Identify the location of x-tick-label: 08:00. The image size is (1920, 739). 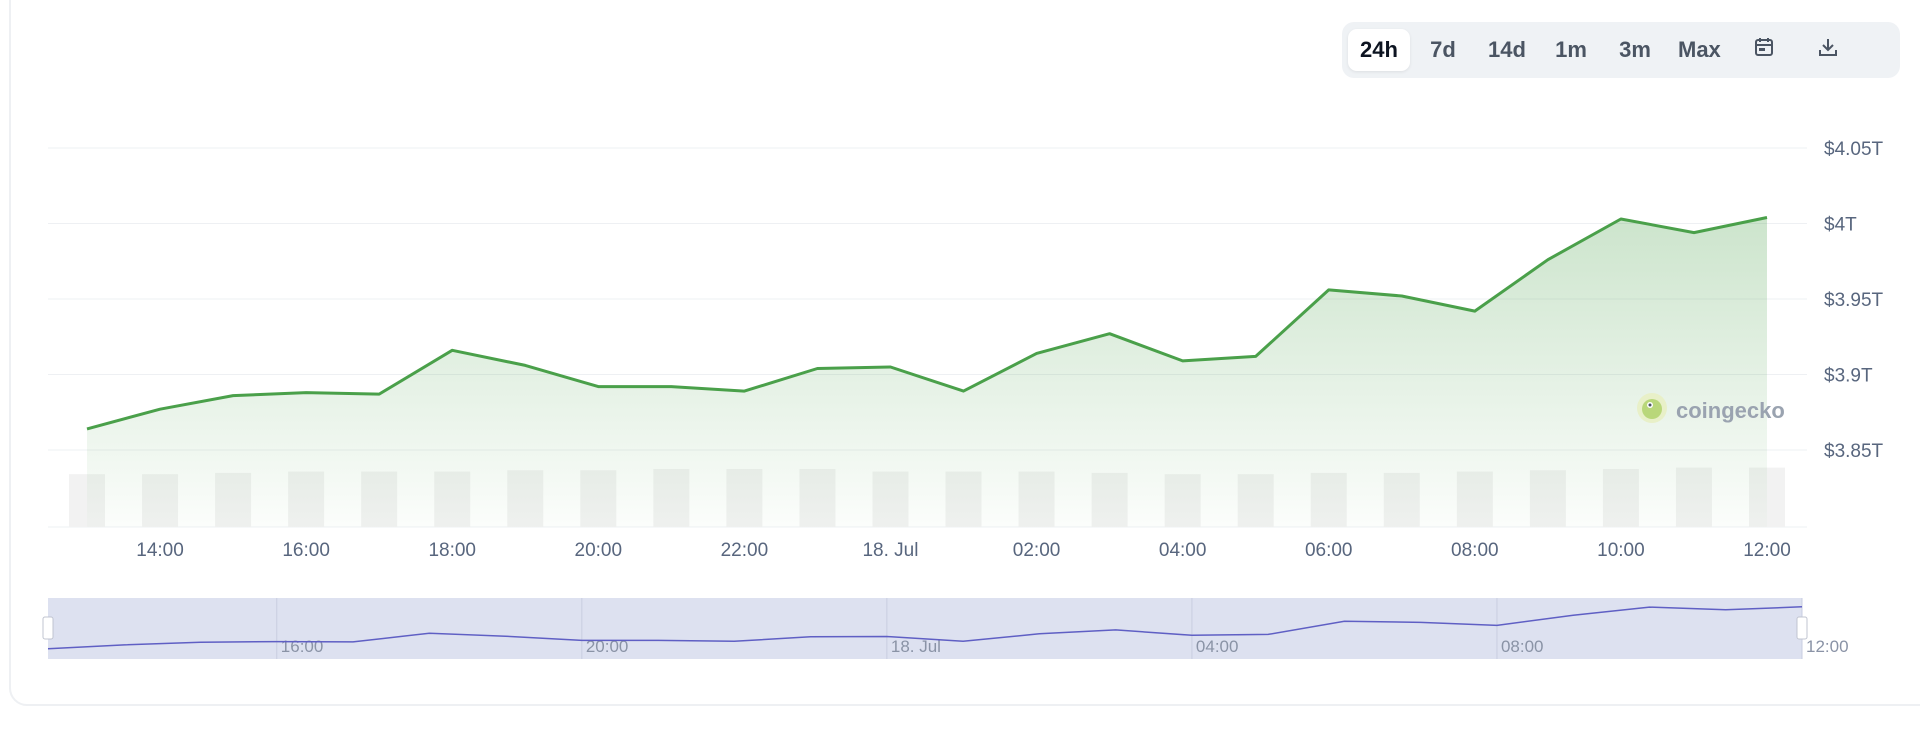
(1475, 550).